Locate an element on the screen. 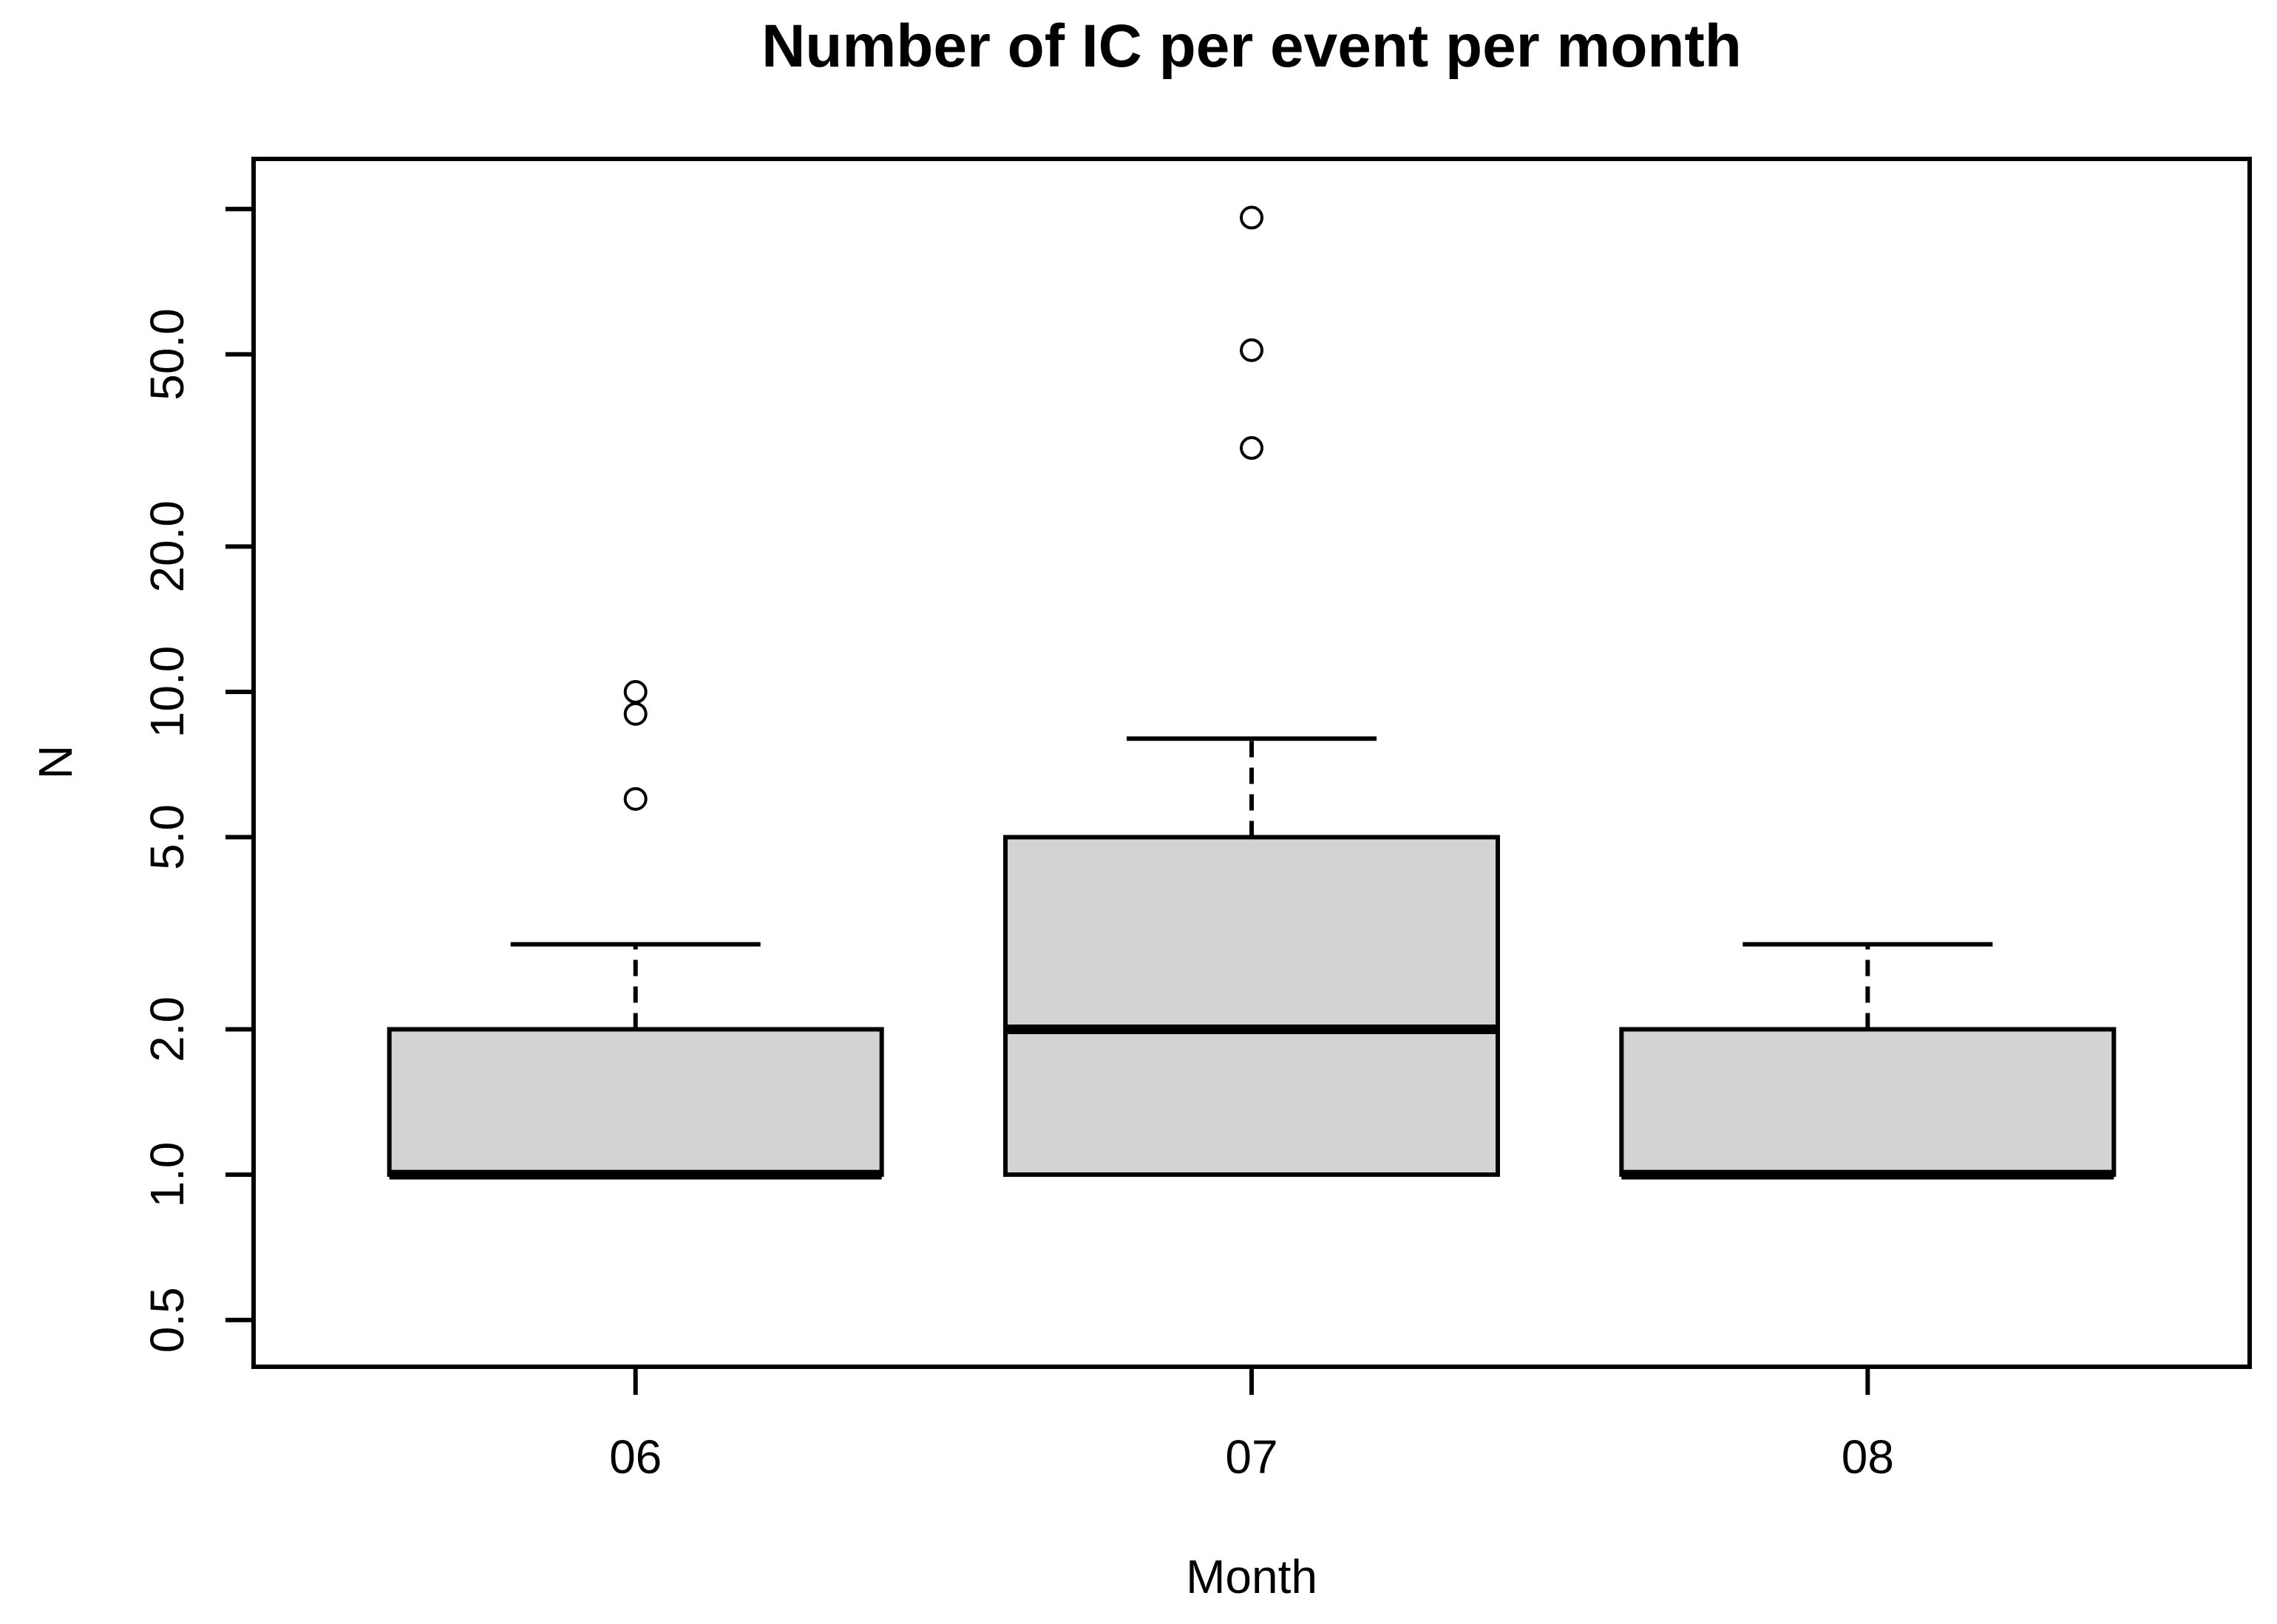  y-tick-label: 10.0 is located at coordinates (167, 692).